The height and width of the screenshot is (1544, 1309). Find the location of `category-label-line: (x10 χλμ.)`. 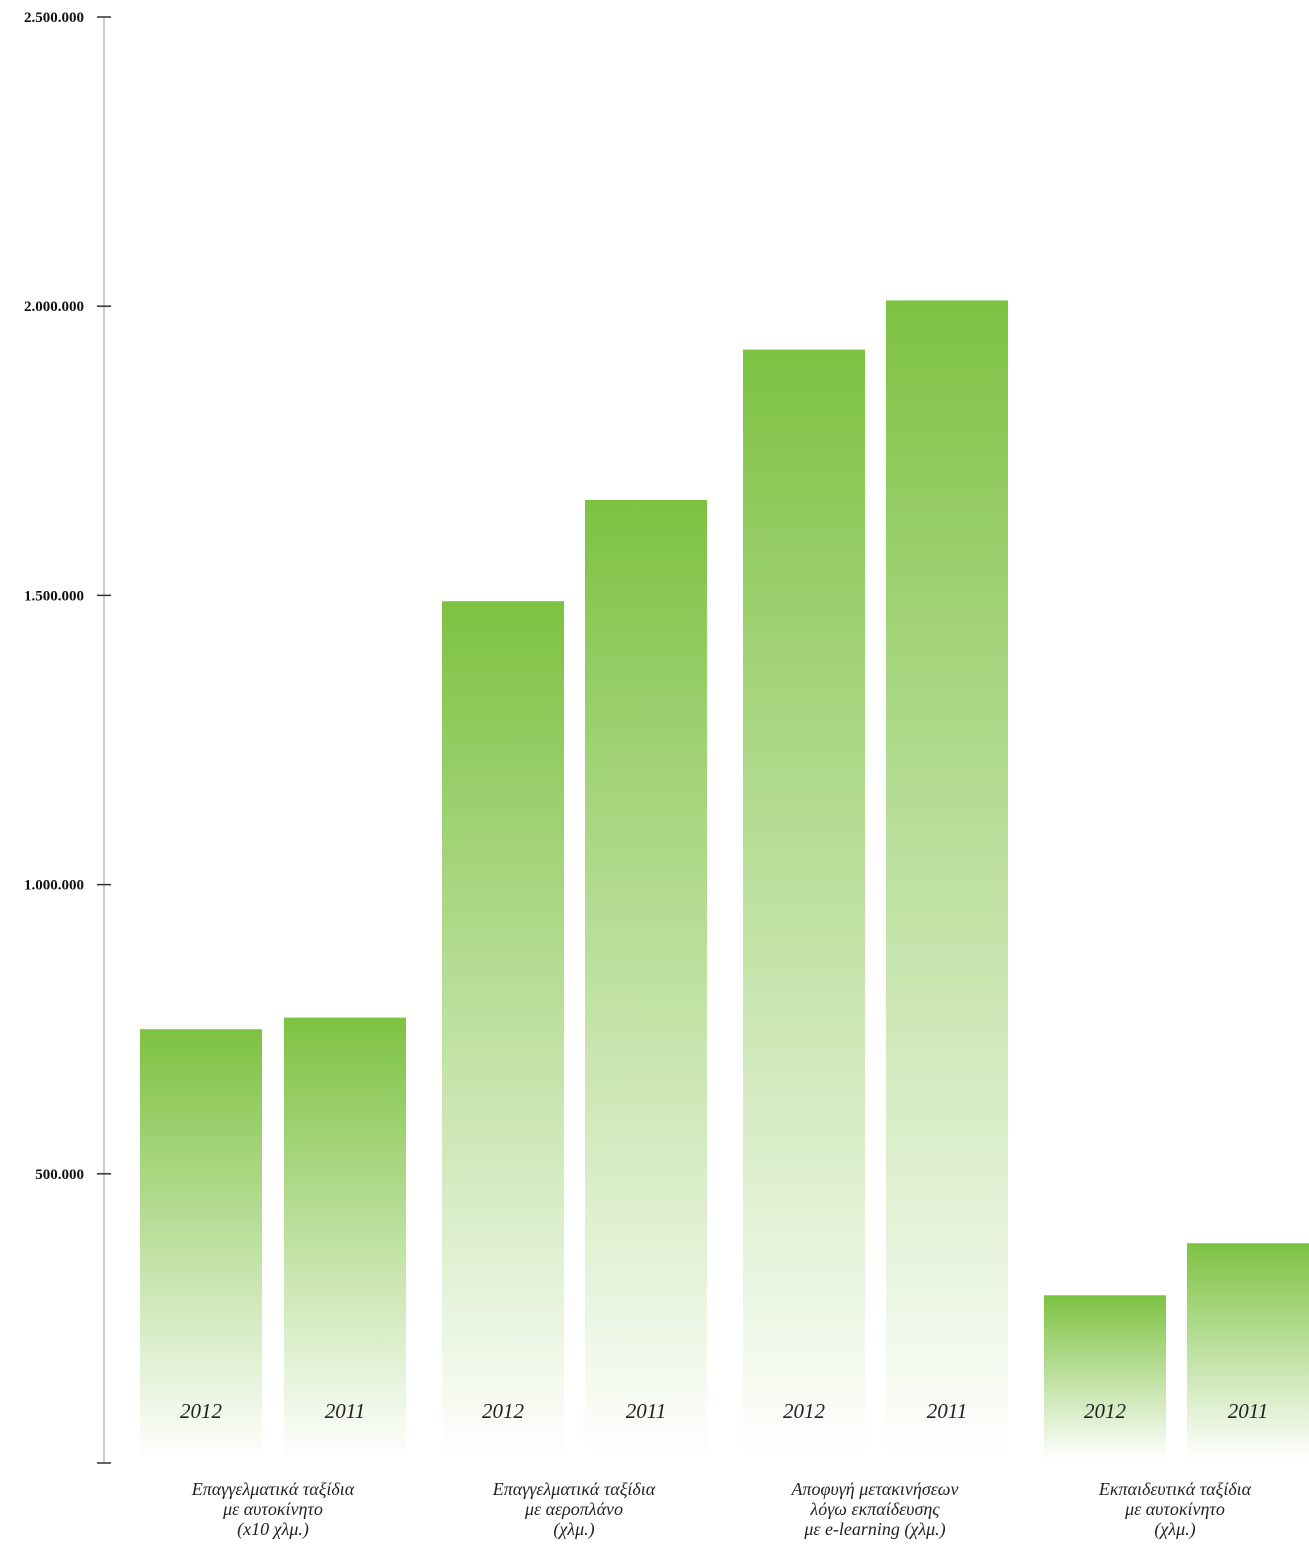

category-label-line: (x10 χλμ.) is located at coordinates (273, 1529).